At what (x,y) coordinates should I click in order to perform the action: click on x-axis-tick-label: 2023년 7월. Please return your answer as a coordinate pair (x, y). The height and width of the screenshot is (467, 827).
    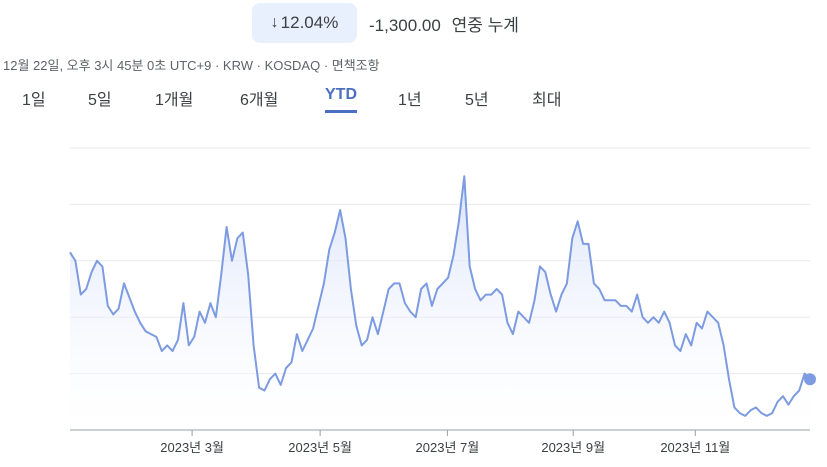
    Looking at the image, I should click on (448, 447).